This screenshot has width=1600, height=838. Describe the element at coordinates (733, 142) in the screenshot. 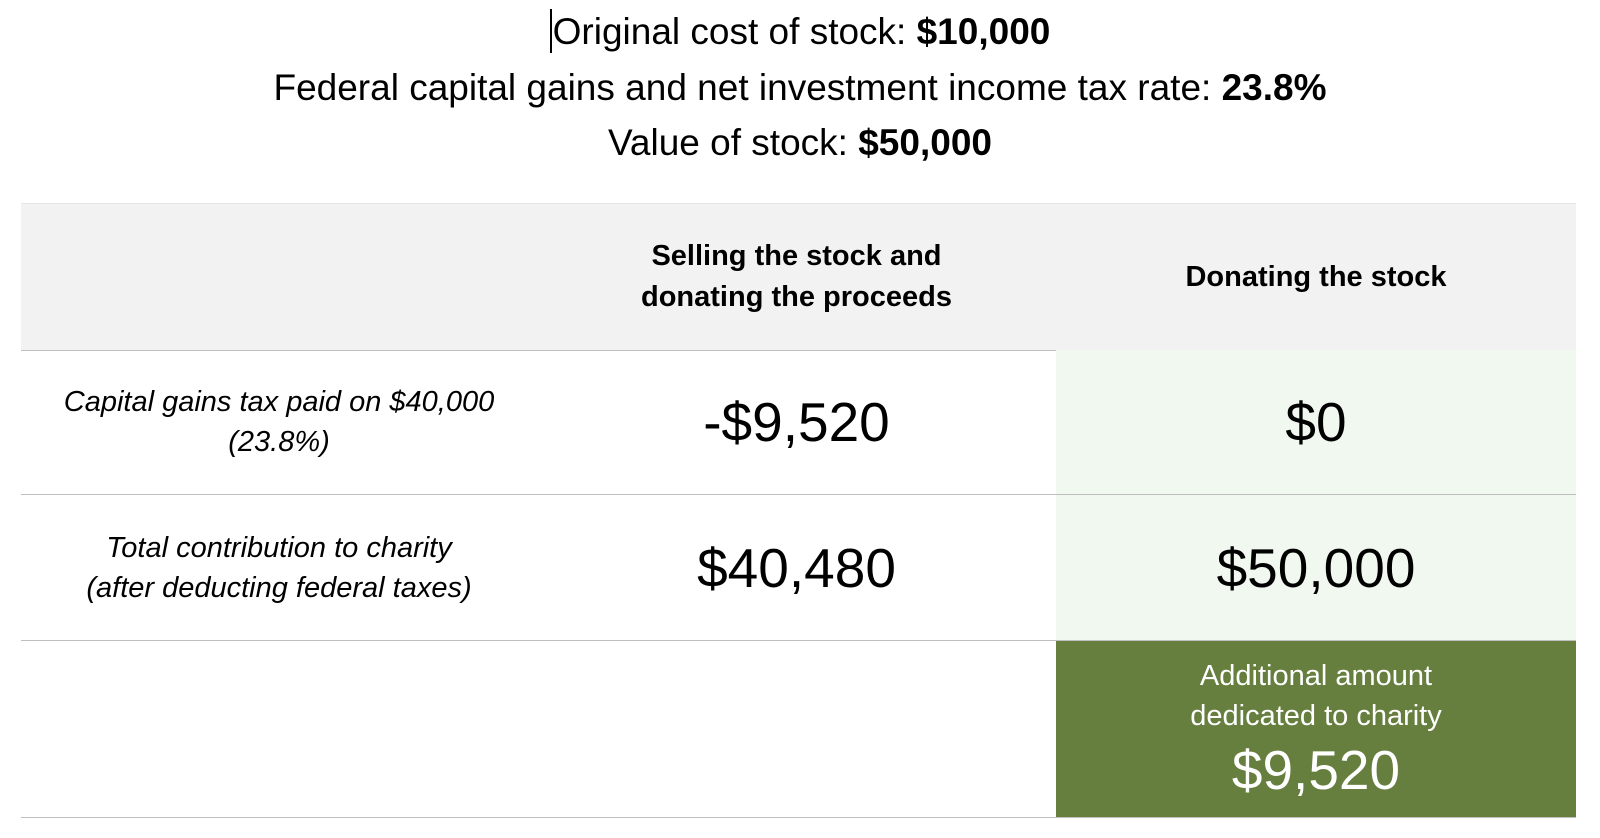

I see `stock-value-label: Value of stock:` at that location.